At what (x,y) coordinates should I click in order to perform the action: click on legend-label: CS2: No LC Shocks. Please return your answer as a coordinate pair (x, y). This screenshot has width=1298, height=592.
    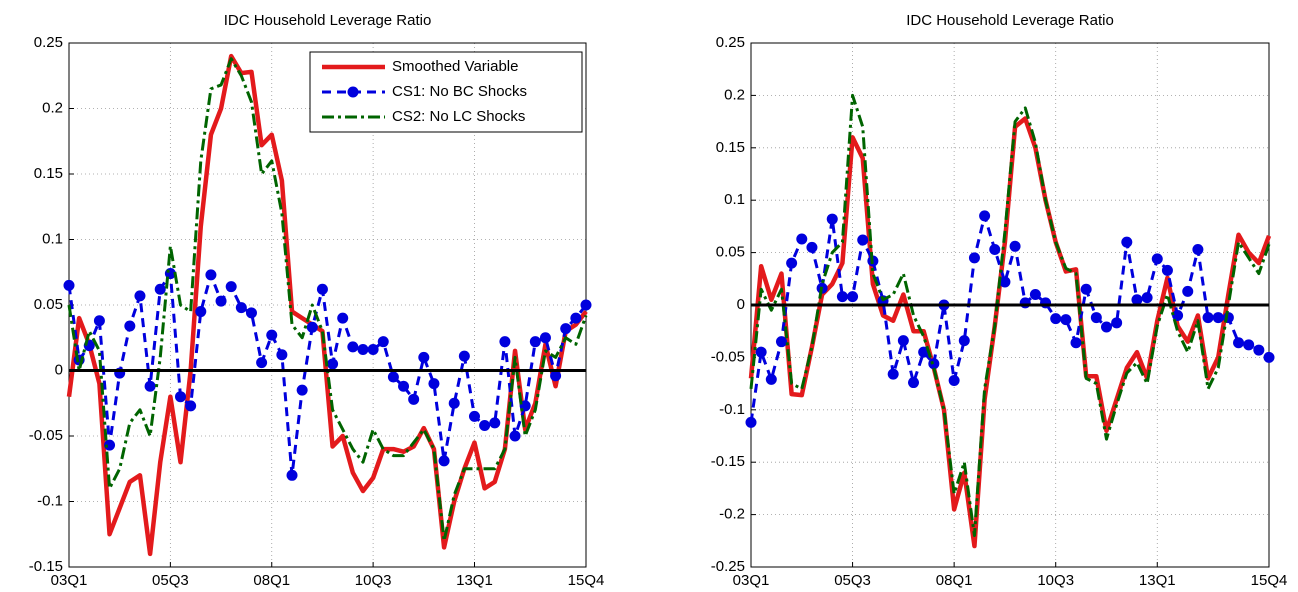
    Looking at the image, I should click on (458, 116).